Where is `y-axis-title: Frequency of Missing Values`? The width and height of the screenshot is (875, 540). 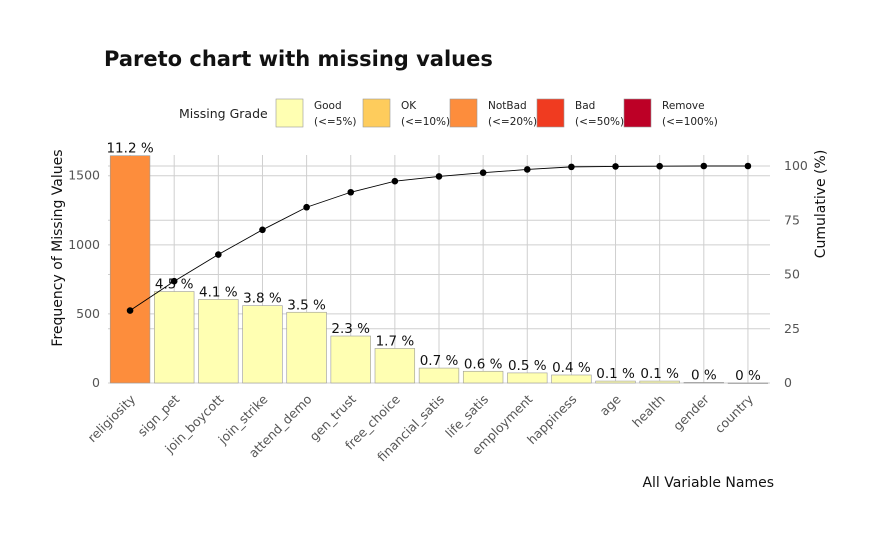
y-axis-title: Frequency of Missing Values is located at coordinates (58, 247).